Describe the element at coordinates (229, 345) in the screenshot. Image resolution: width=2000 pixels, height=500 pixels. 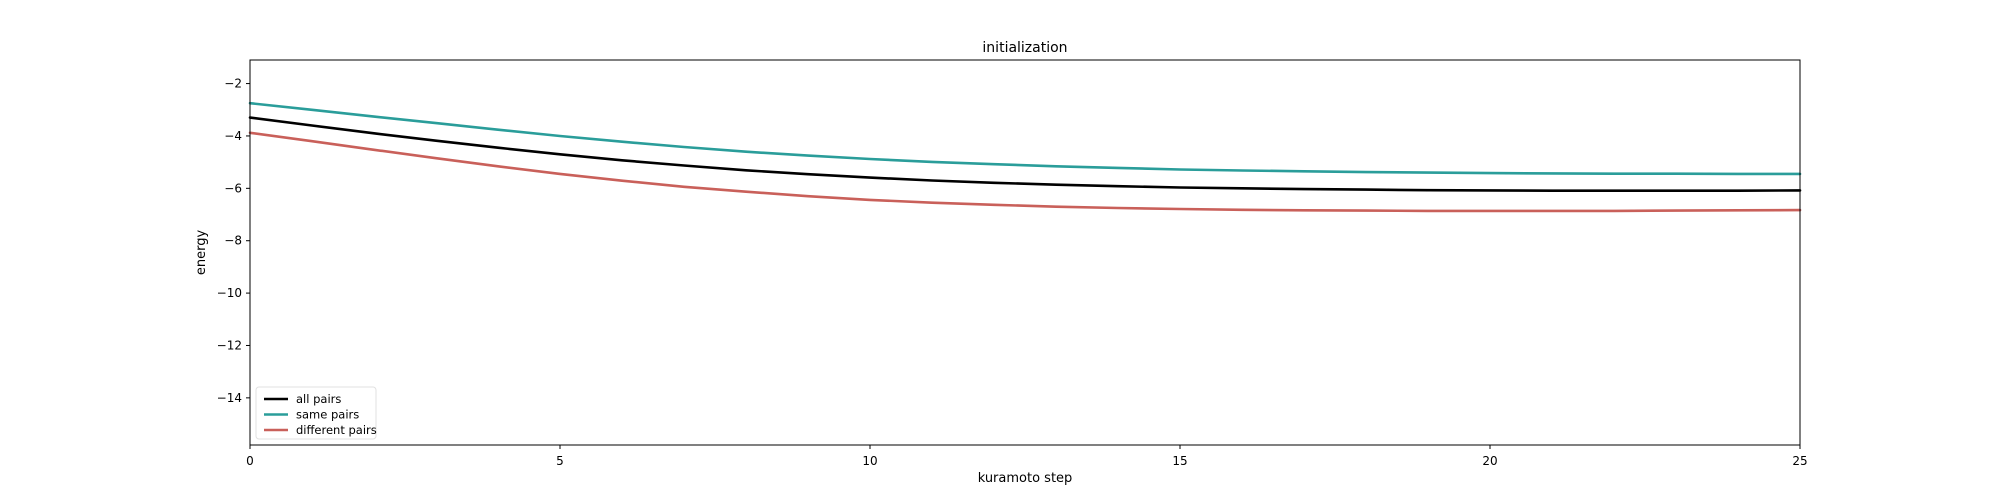
I see `y-tick-label: −12` at that location.